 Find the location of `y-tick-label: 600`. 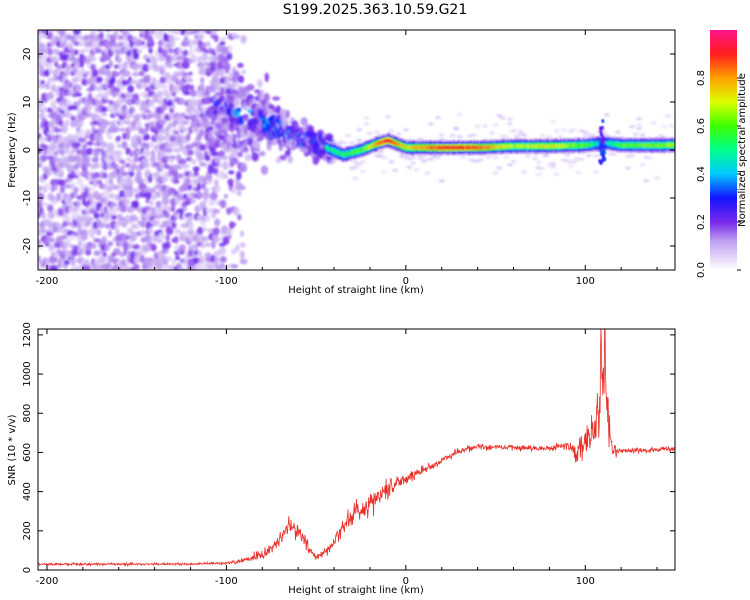

y-tick-label: 600 is located at coordinates (27, 452).